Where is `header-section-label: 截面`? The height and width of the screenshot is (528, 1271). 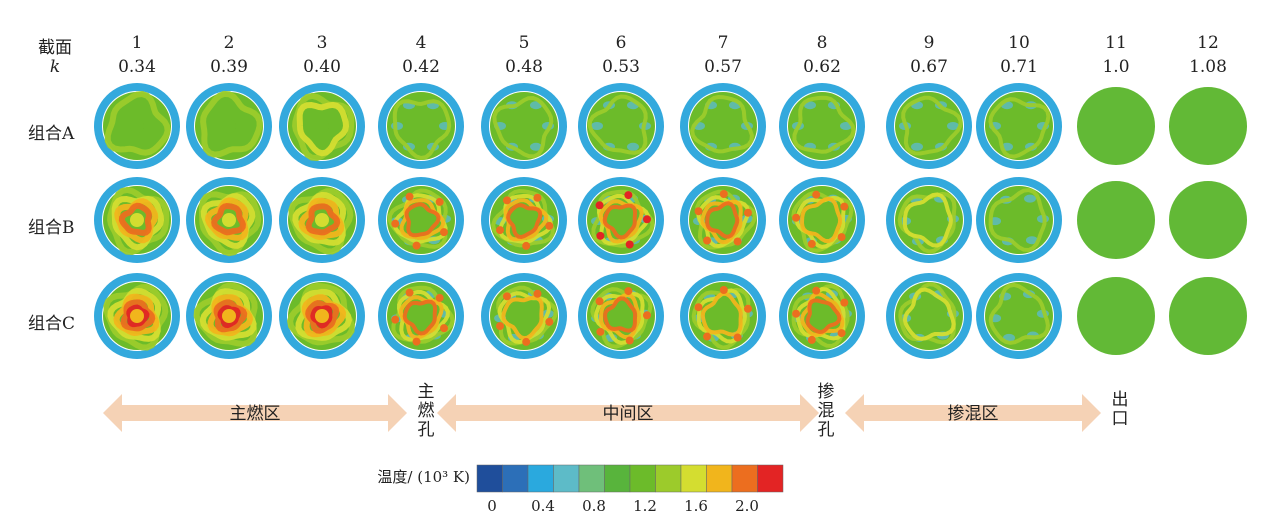 header-section-label: 截面 is located at coordinates (55, 48).